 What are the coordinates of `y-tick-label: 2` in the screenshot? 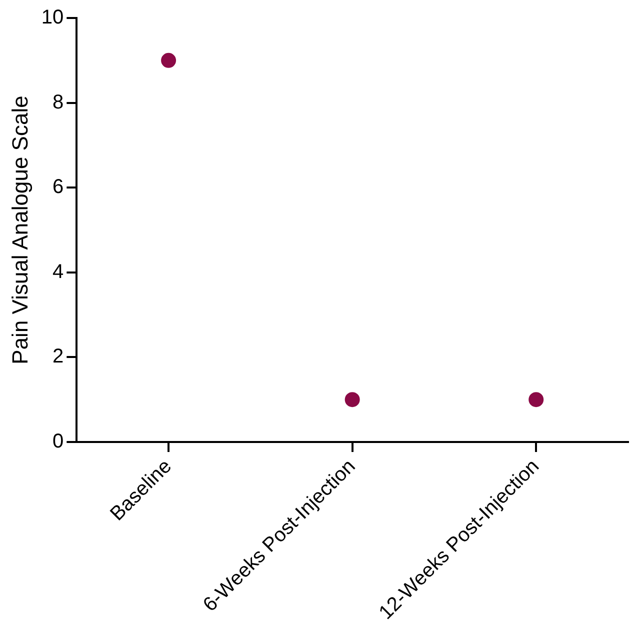 It's located at (58, 357).